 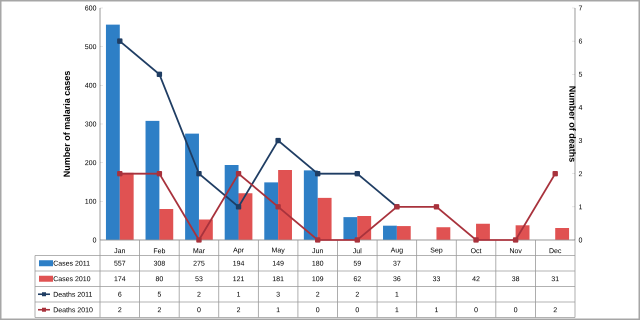 What do you see at coordinates (572, 124) in the screenshot?
I see `y2-axis-title: Number of deaths` at bounding box center [572, 124].